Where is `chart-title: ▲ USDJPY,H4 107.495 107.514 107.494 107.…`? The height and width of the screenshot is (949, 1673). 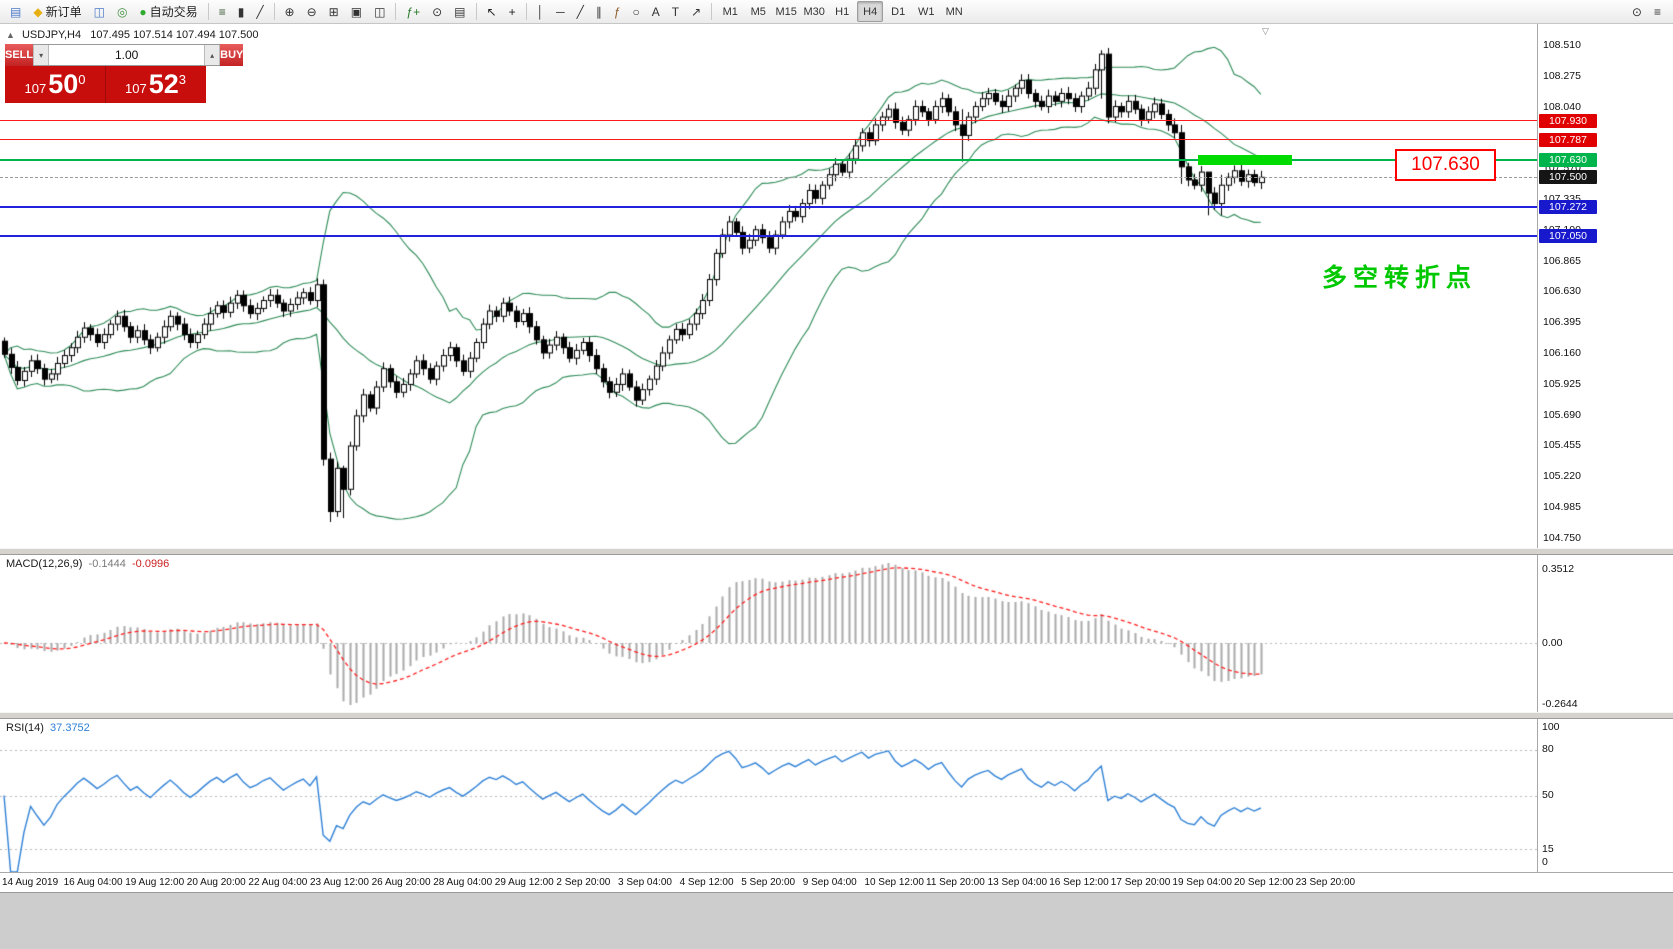
chart-title: ▲ USDJPY,H4 107.495 107.514 107.494 107.… is located at coordinates (132, 35).